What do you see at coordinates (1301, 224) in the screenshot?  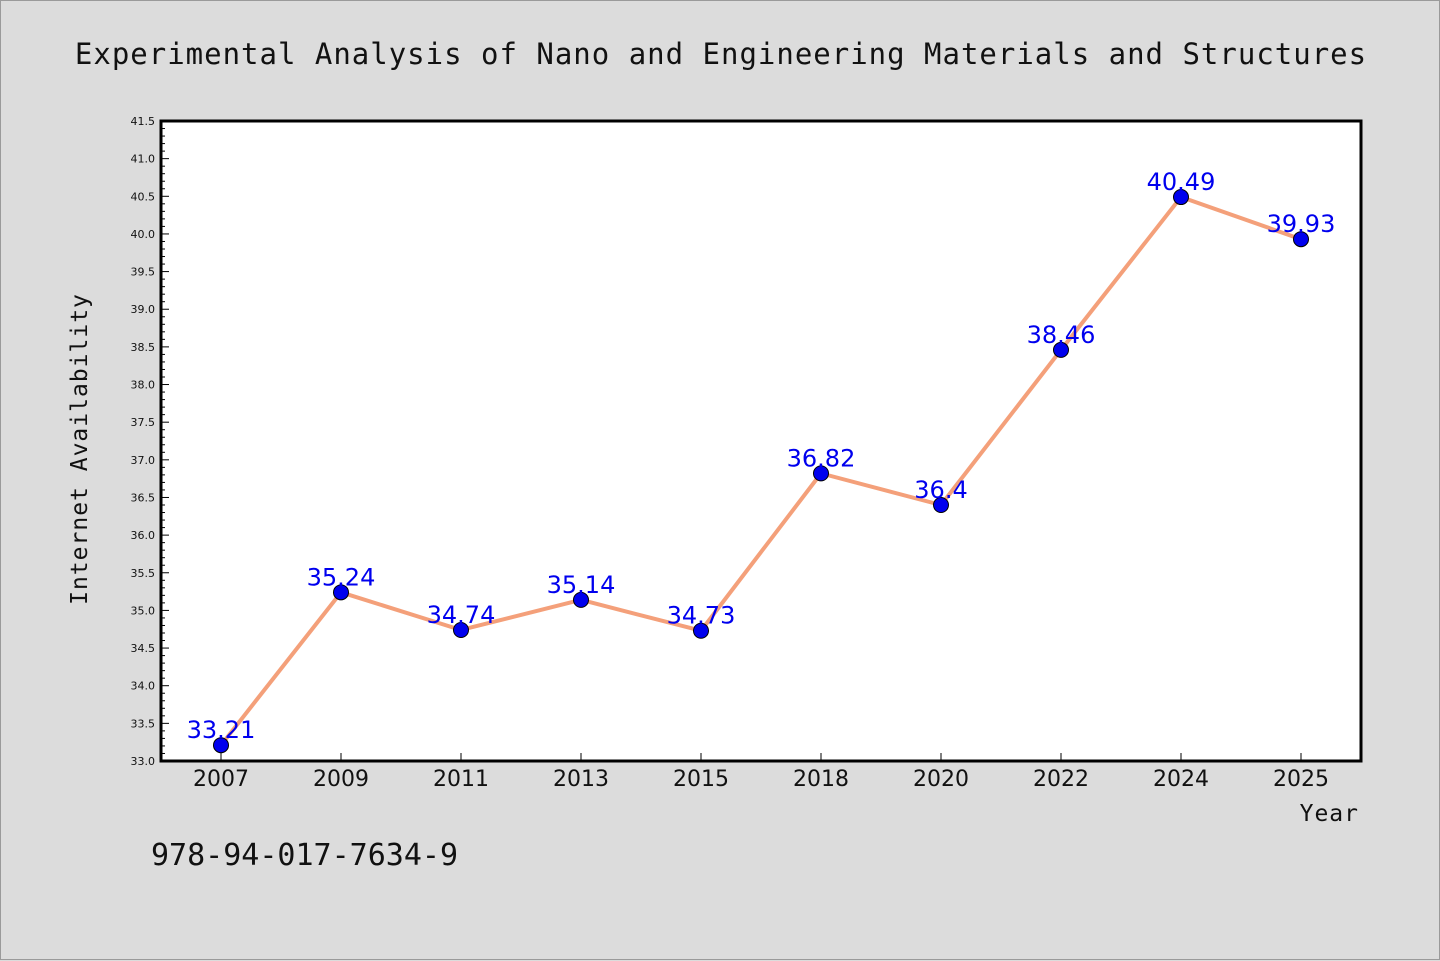 I see `data-label: 39.93` at bounding box center [1301, 224].